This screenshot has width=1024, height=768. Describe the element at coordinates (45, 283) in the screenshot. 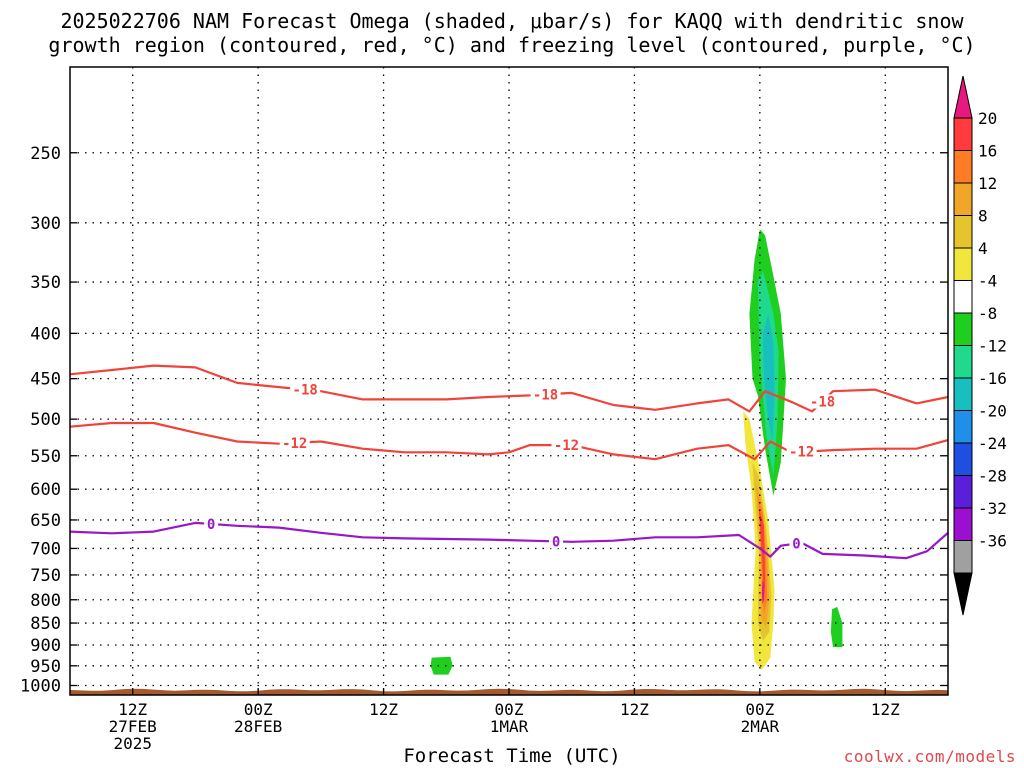

I see `y-tick-label-350: 350` at that location.